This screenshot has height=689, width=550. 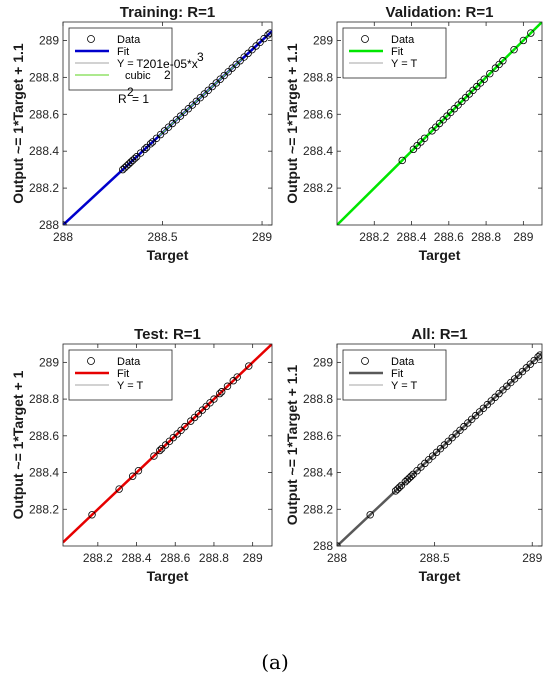 What do you see at coordinates (163, 237) in the screenshot?
I see `x-tick-label: 288.5` at bounding box center [163, 237].